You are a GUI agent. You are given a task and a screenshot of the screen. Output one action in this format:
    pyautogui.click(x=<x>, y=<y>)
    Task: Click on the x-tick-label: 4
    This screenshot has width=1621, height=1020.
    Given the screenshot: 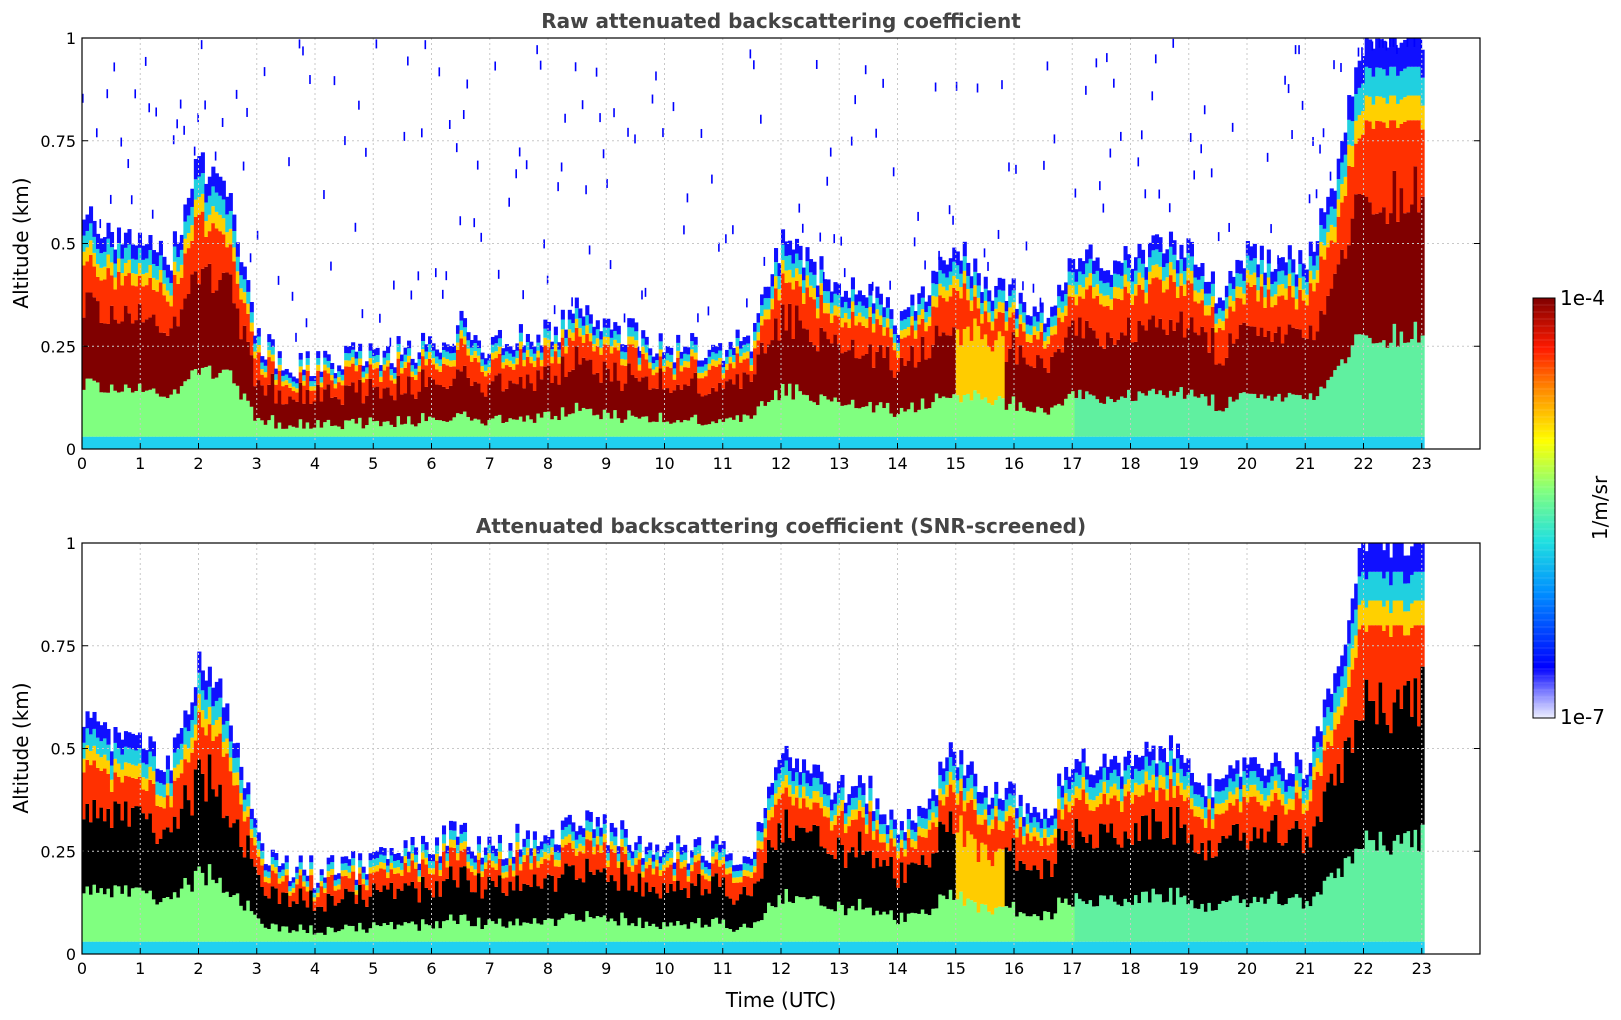 What is the action you would take?
    pyautogui.click(x=315, y=463)
    